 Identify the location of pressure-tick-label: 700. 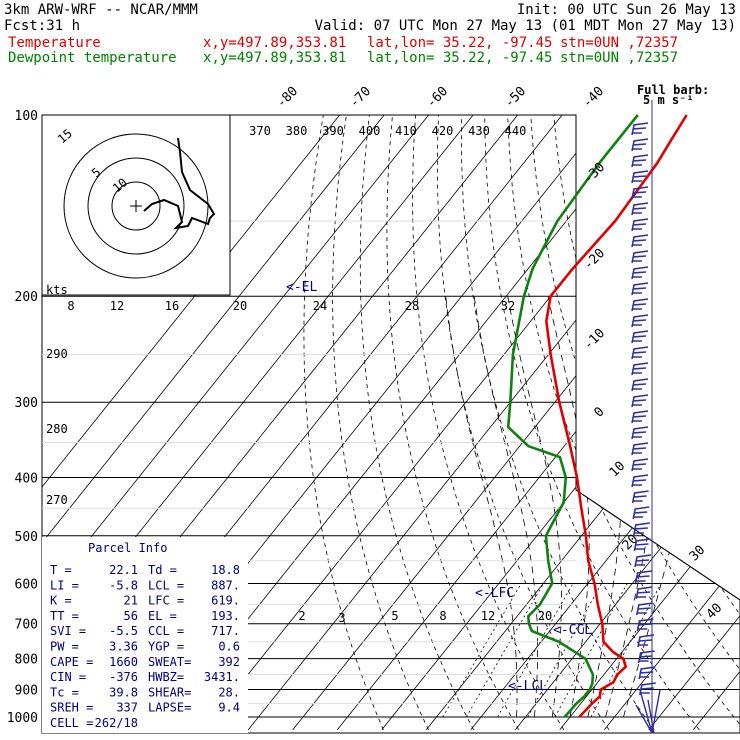
(26, 625).